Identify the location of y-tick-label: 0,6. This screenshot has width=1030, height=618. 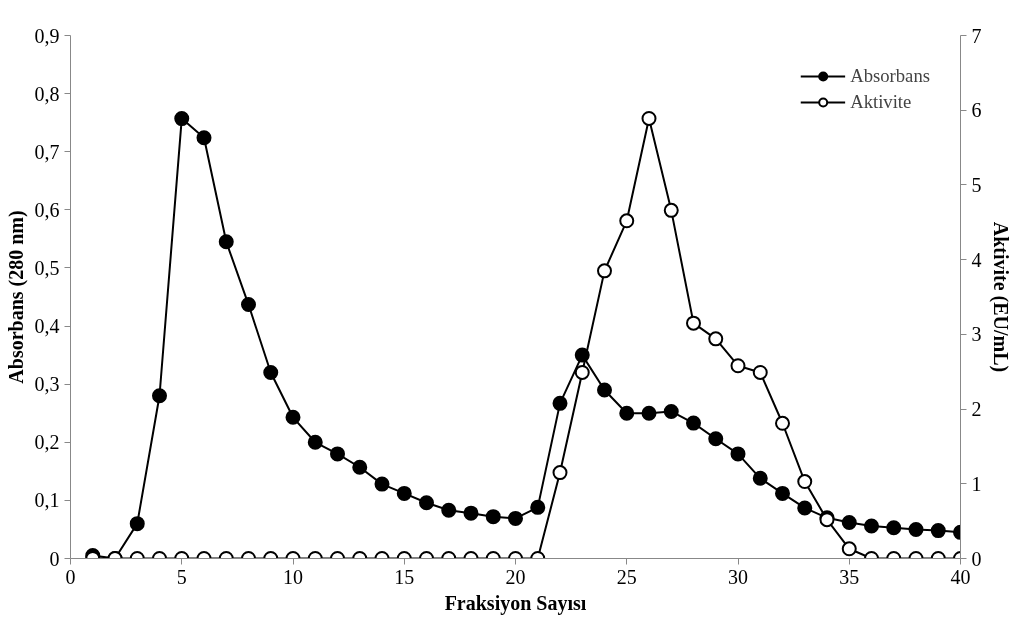
(47, 209).